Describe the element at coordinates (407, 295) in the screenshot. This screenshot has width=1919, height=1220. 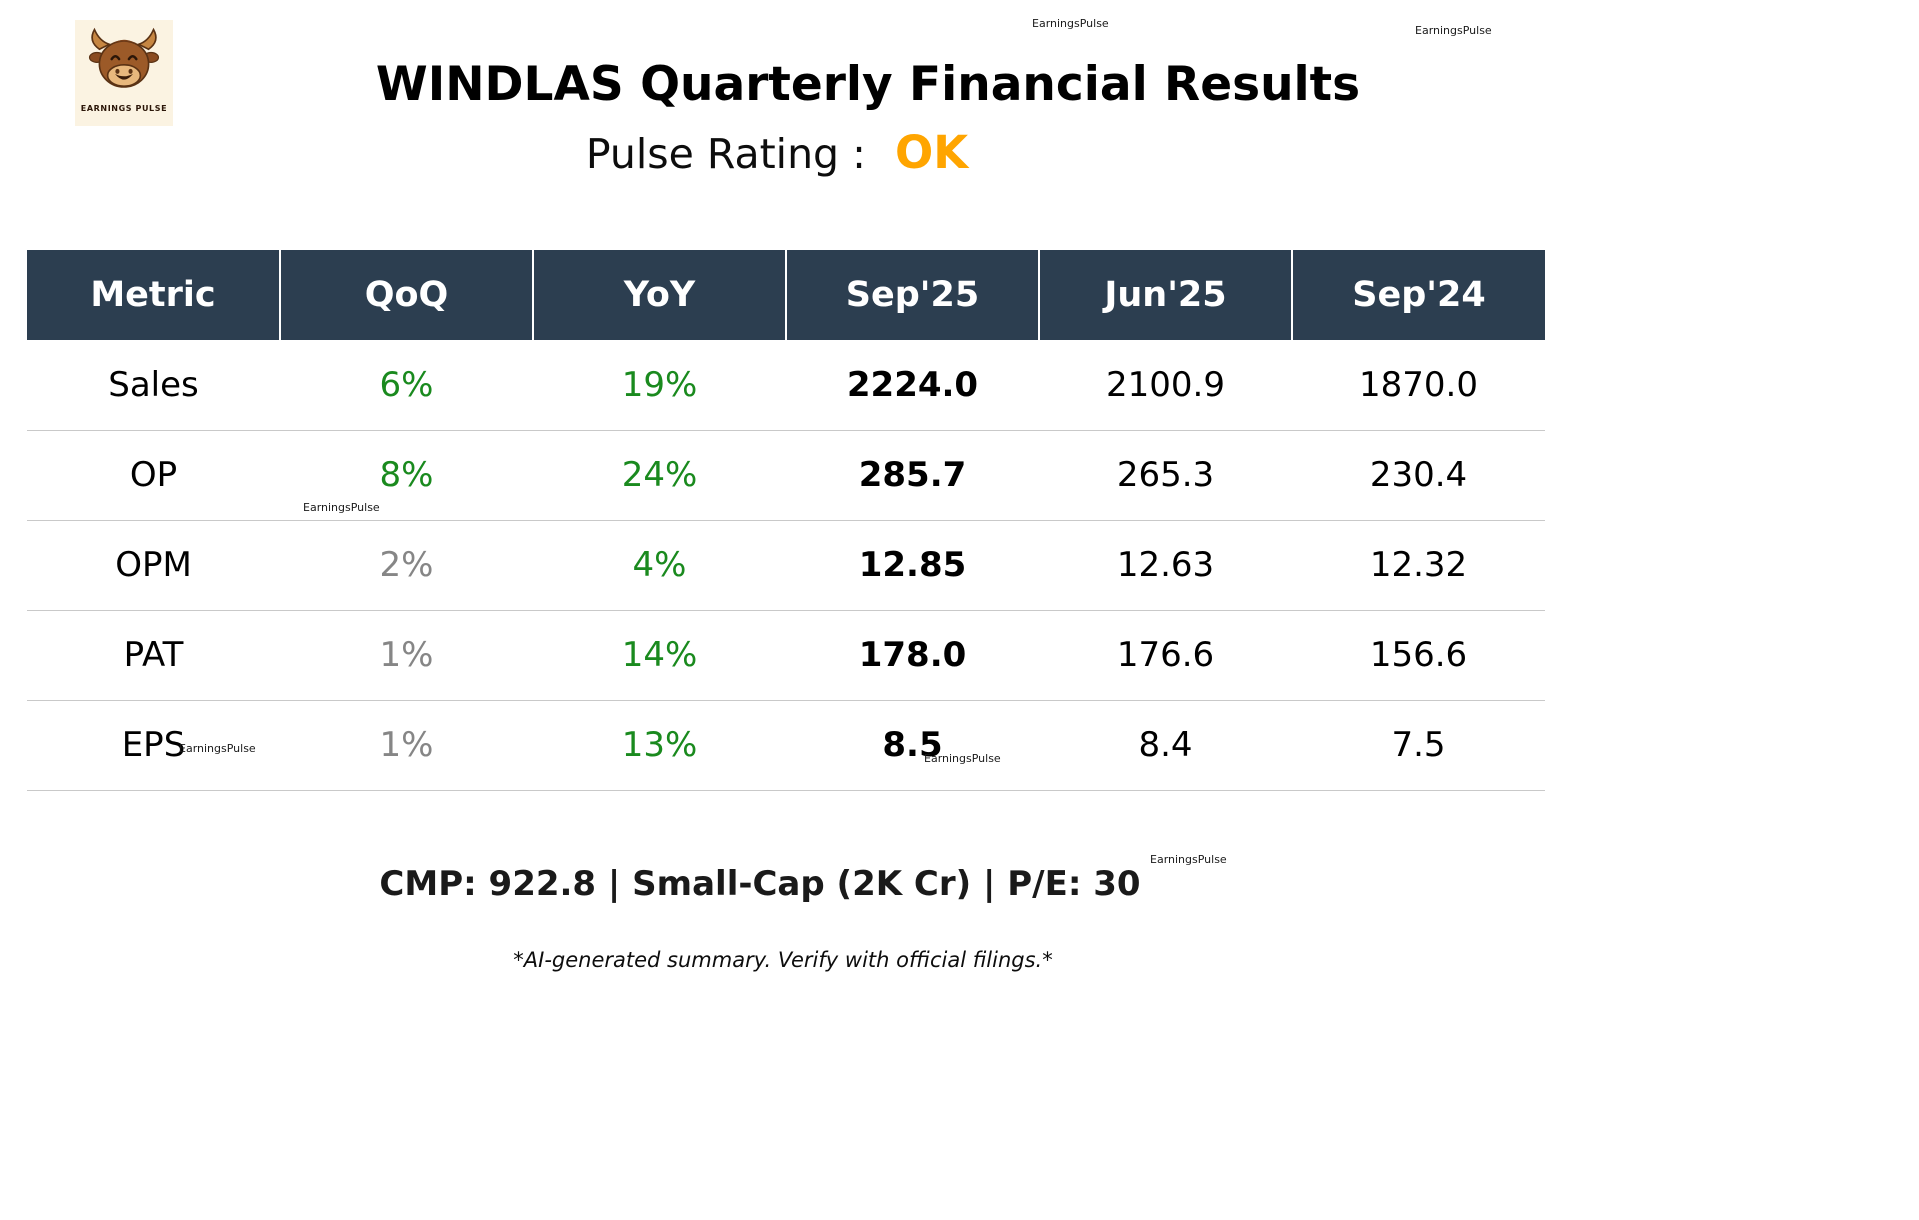
I see `column-header-qoq: QoQ` at that location.